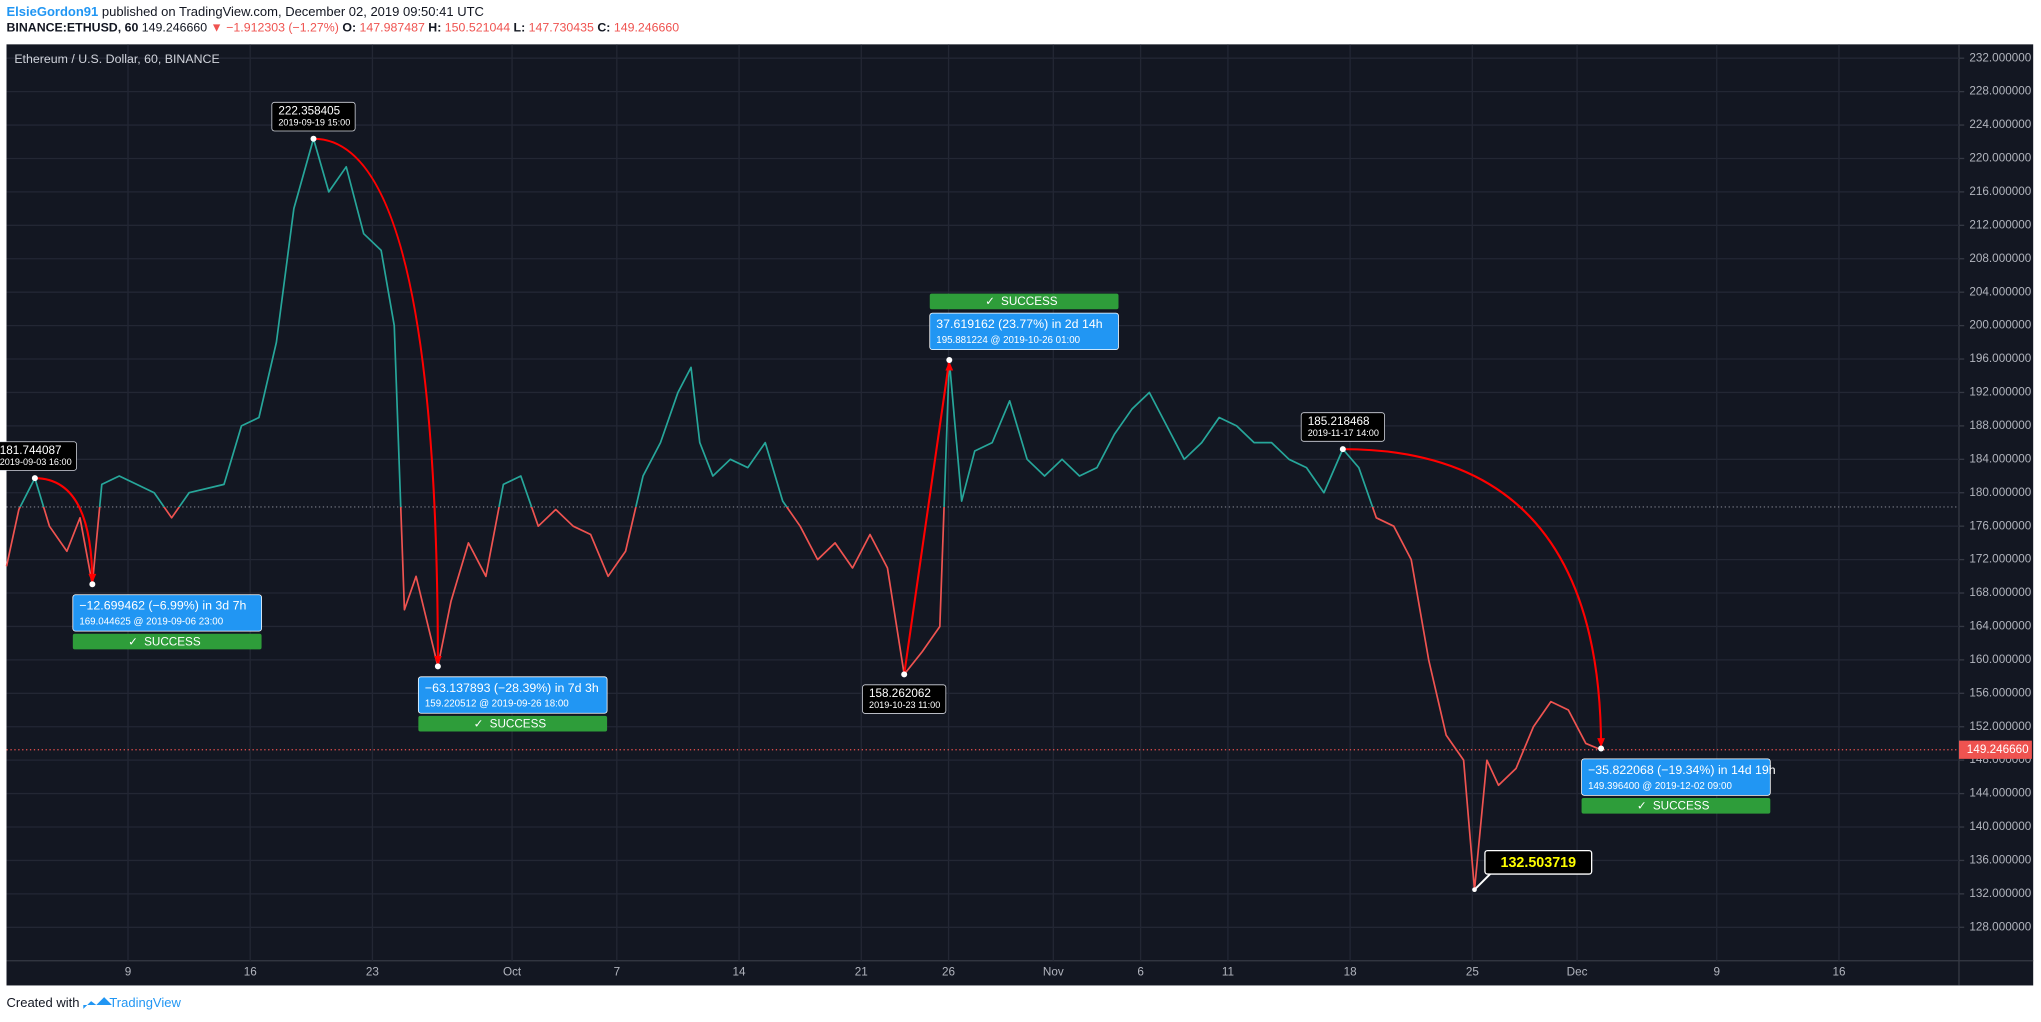  Describe the element at coordinates (1998, 749) in the screenshot. I see `last-price-label: 149.246660` at that location.